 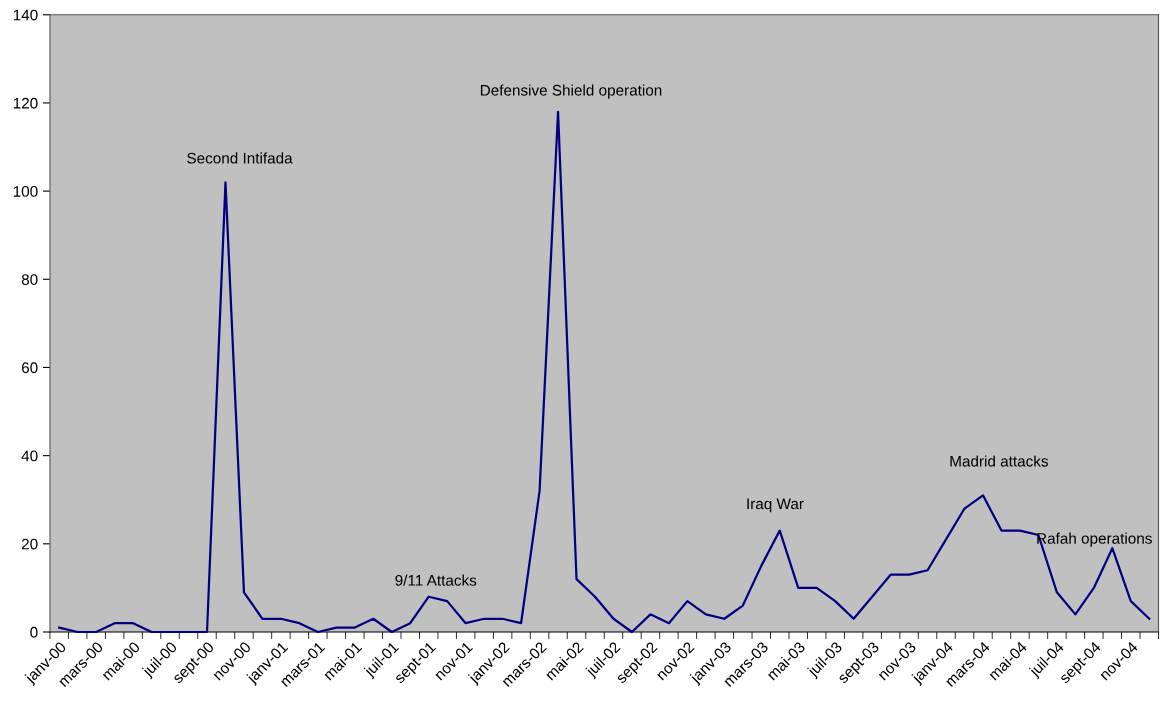 I want to click on annotation: Iraq War, so click(x=775, y=505).